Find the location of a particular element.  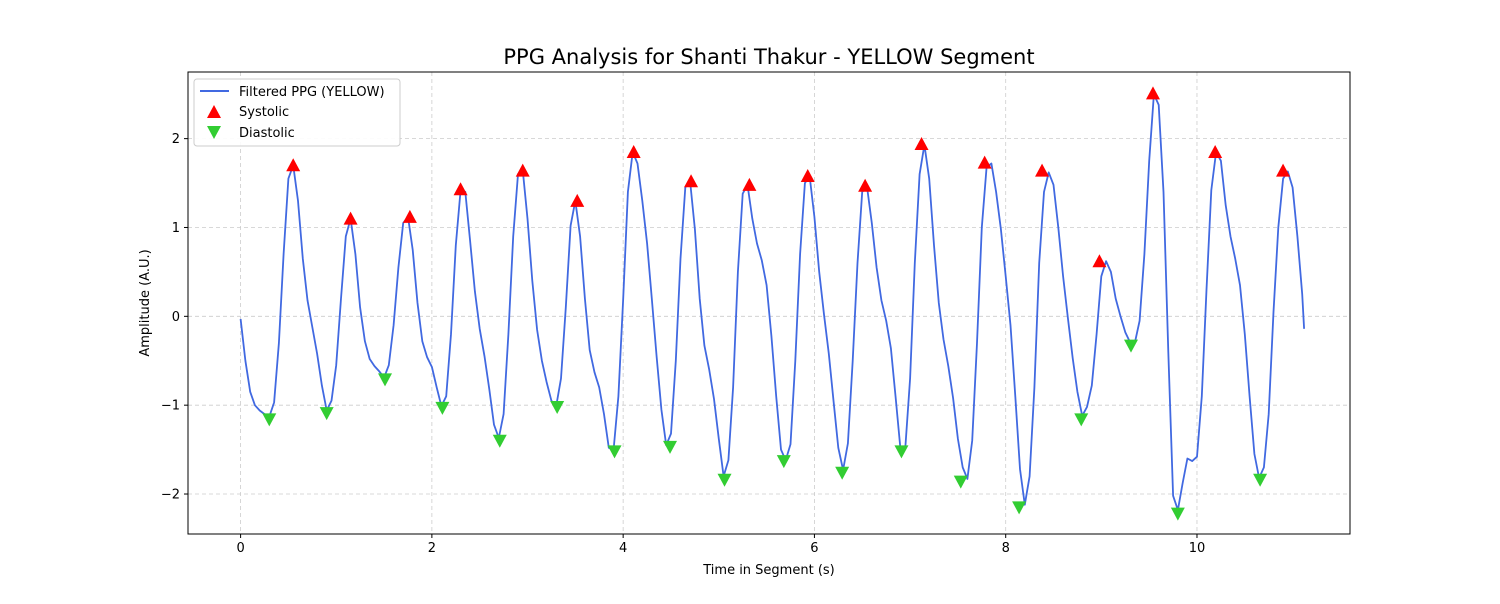

x-axis-label: Time in Segment (s) is located at coordinates (768, 570).